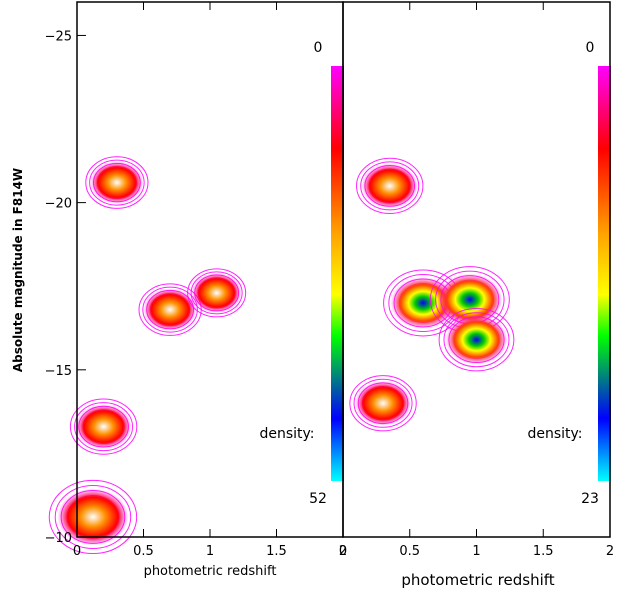  What do you see at coordinates (58, 371) in the screenshot?
I see `y-tick-label: −15` at bounding box center [58, 371].